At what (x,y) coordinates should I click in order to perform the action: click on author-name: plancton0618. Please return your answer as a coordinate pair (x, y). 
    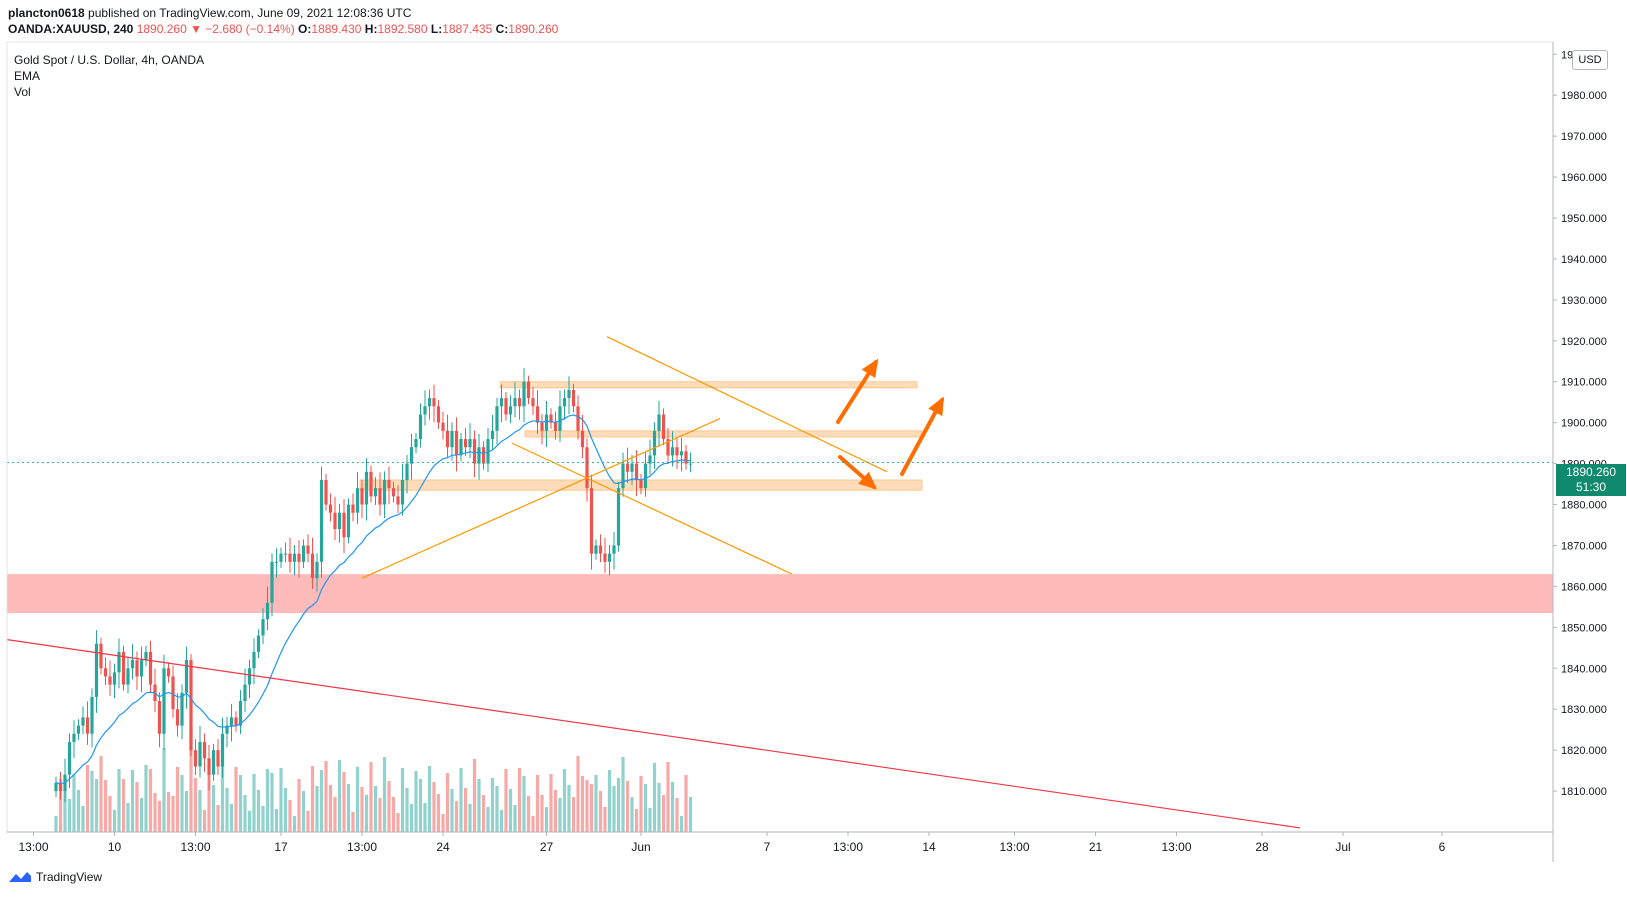
    Looking at the image, I should click on (46, 13).